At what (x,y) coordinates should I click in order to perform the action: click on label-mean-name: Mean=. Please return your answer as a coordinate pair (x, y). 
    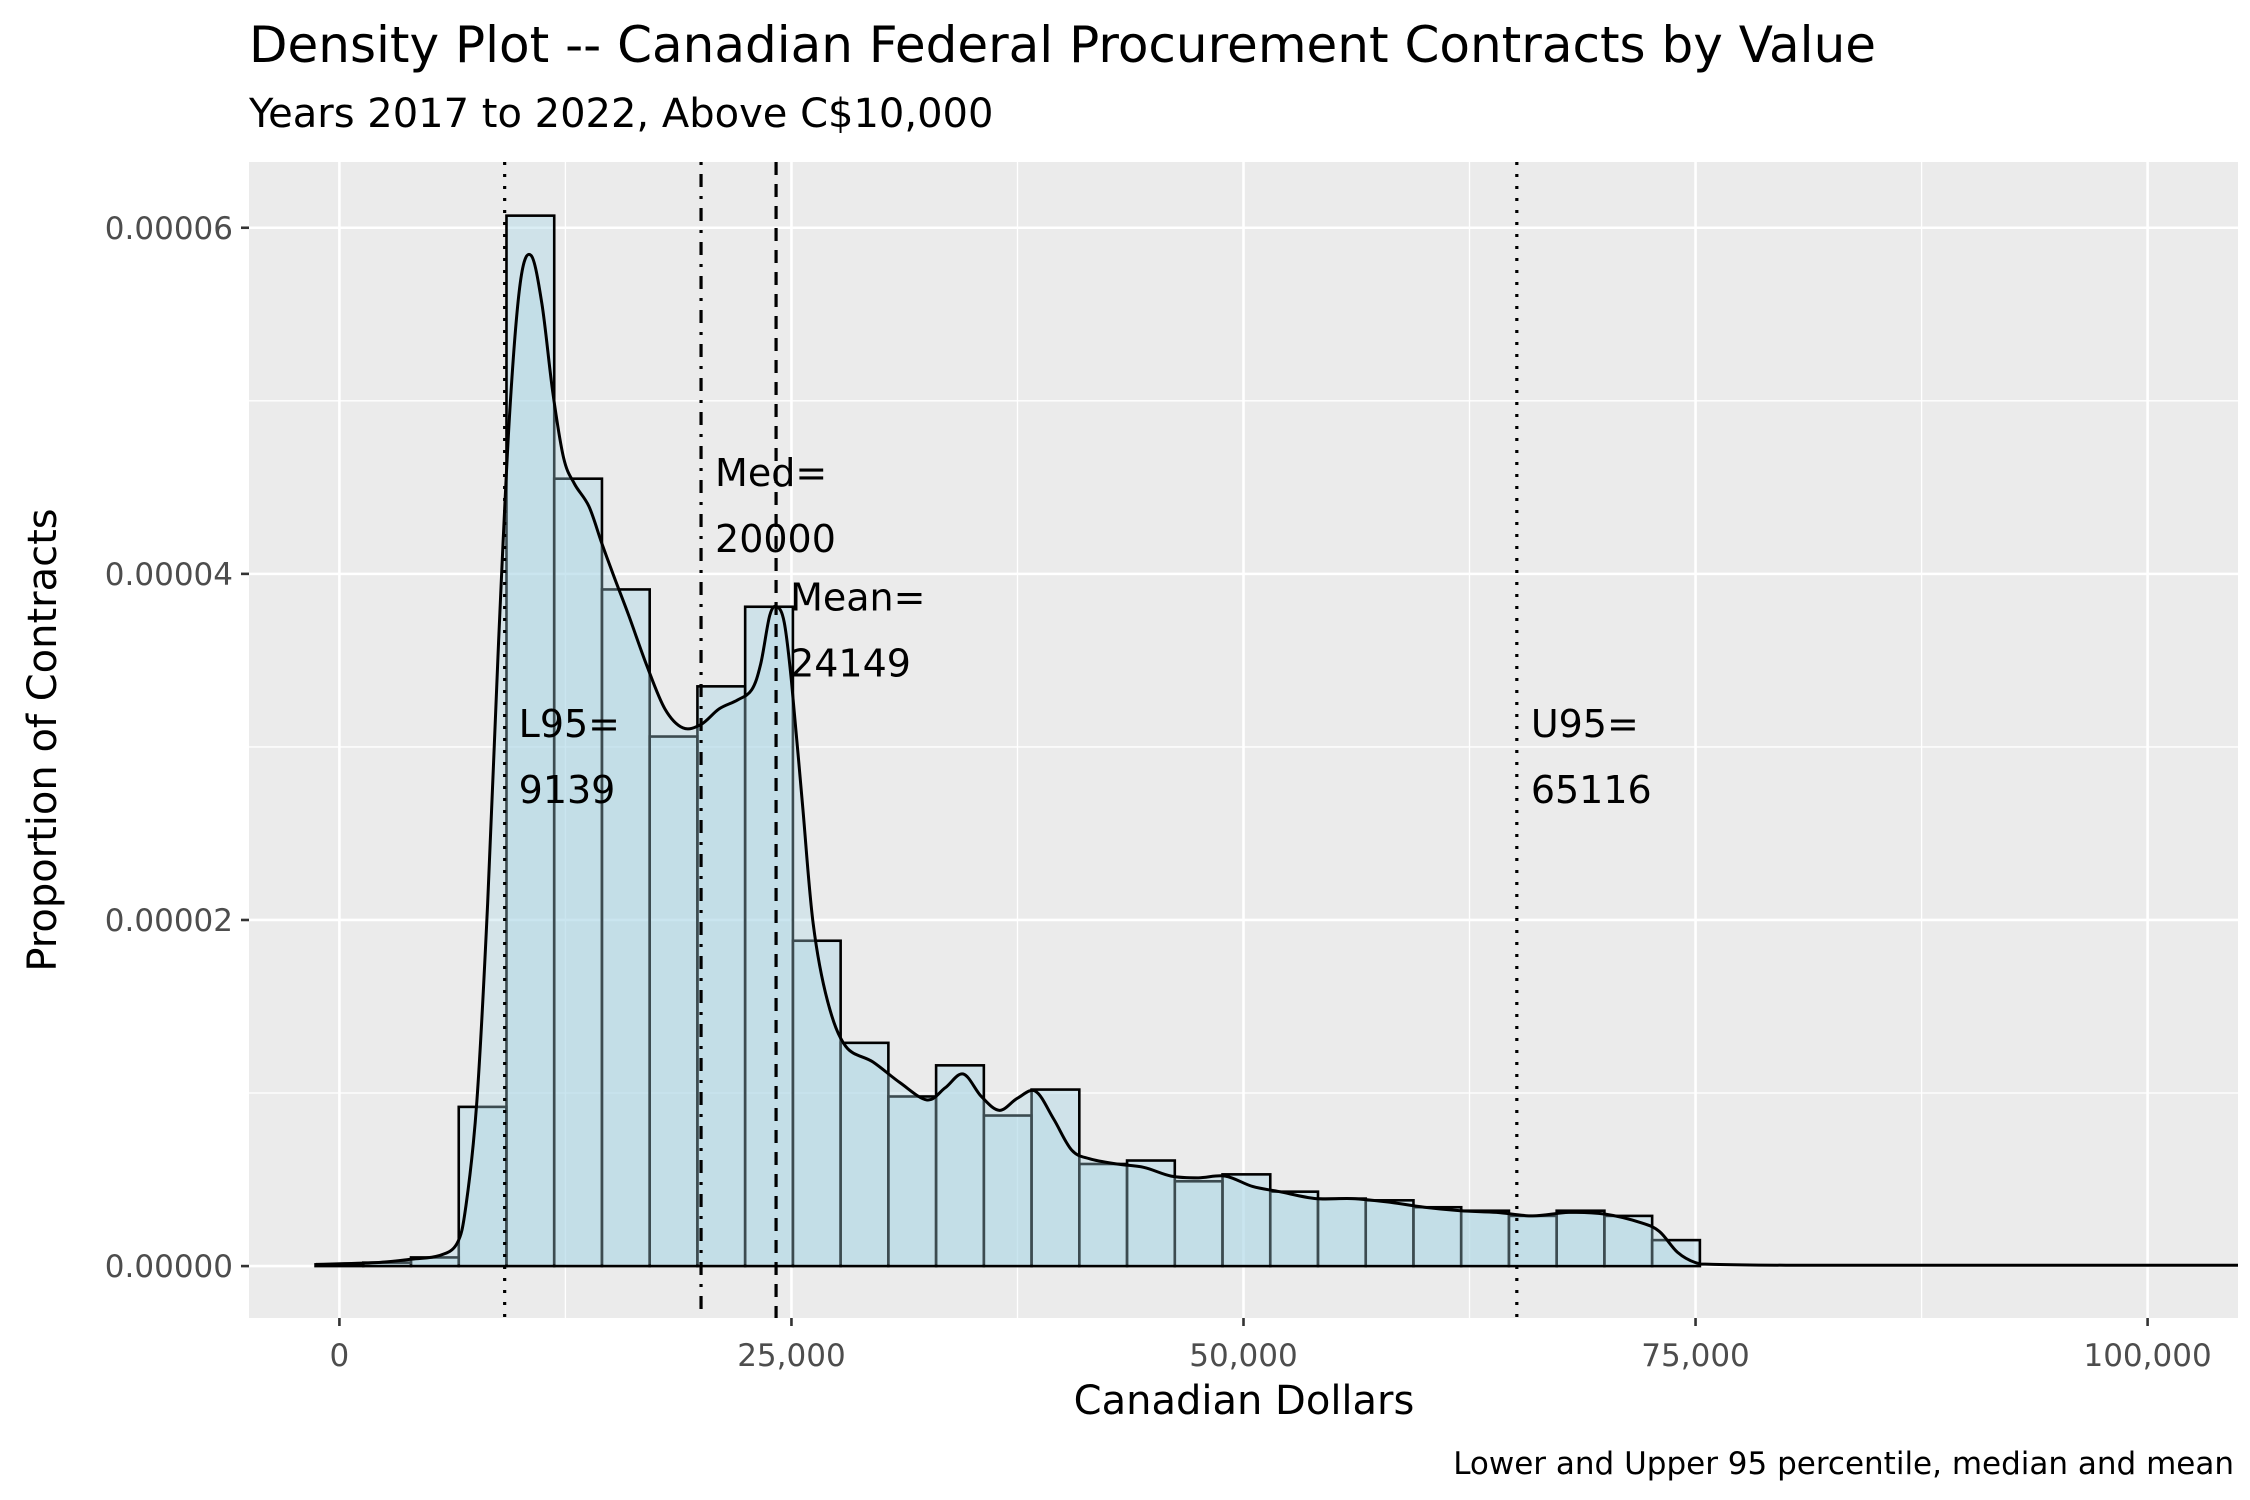
    Looking at the image, I should click on (857, 598).